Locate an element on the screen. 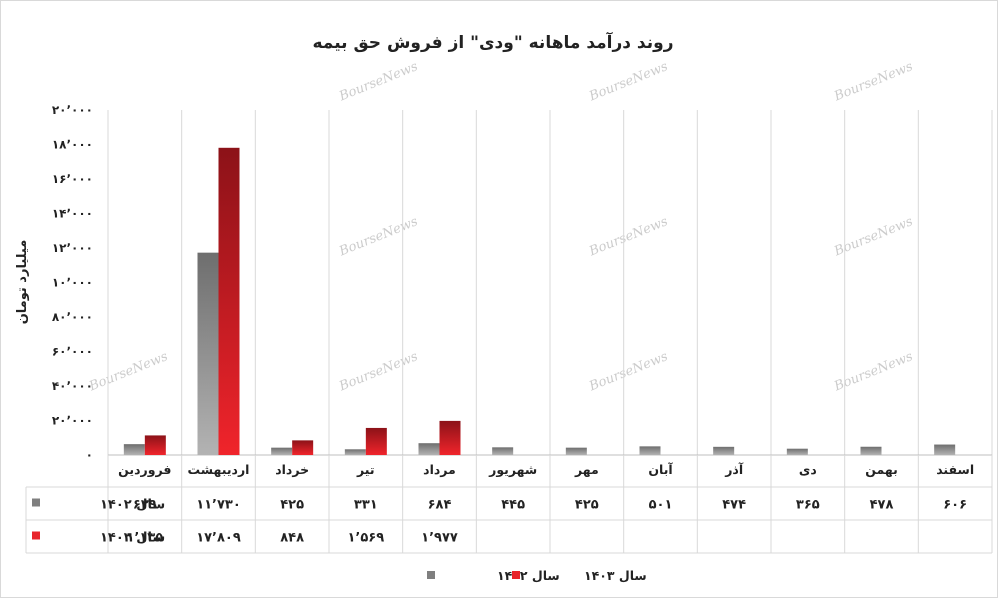 The width and height of the screenshot is (998, 598). category-label: بهمن is located at coordinates (881, 469).